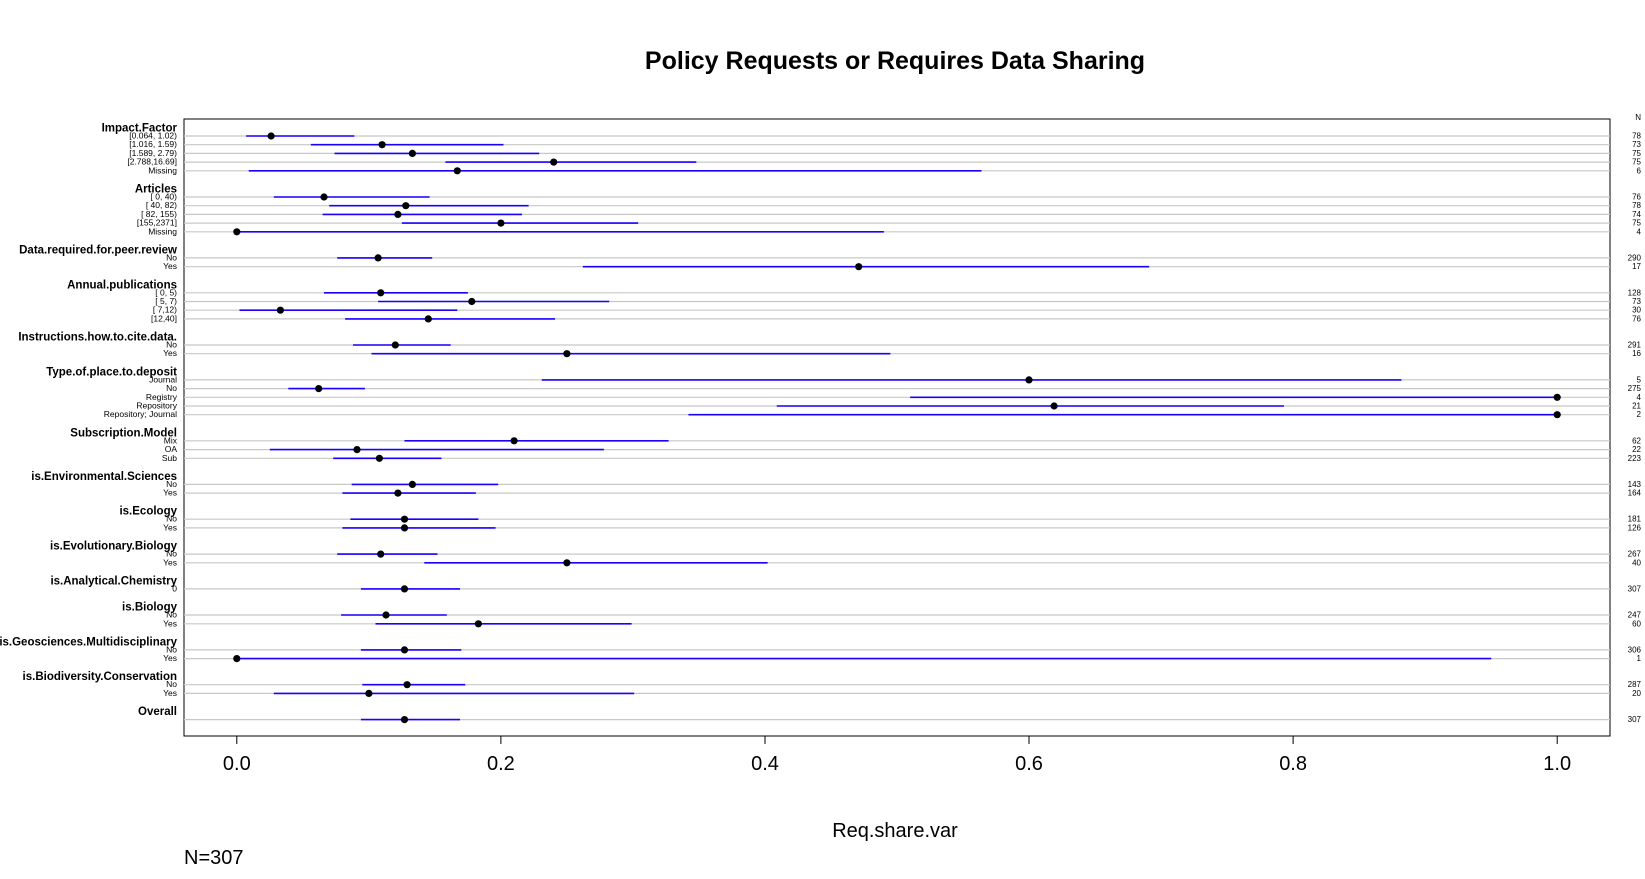 The height and width of the screenshot is (879, 1645). Describe the element at coordinates (1635, 388) in the screenshot. I see `sample-size-label: 275` at that location.